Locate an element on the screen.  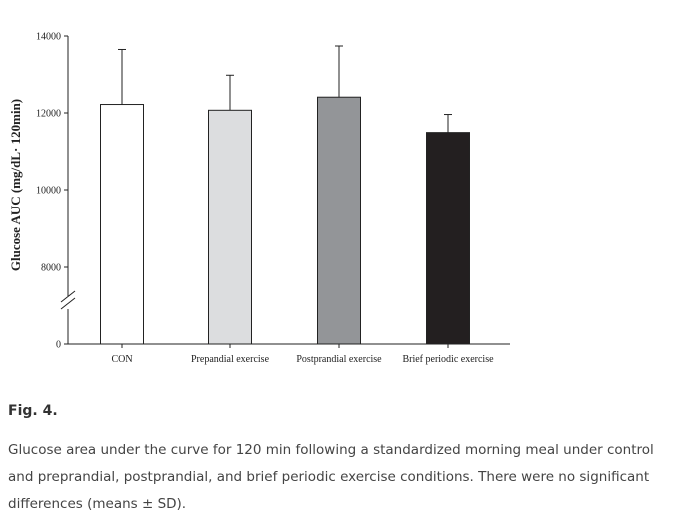
category-label: Postprandial exercise is located at coordinates (339, 359).